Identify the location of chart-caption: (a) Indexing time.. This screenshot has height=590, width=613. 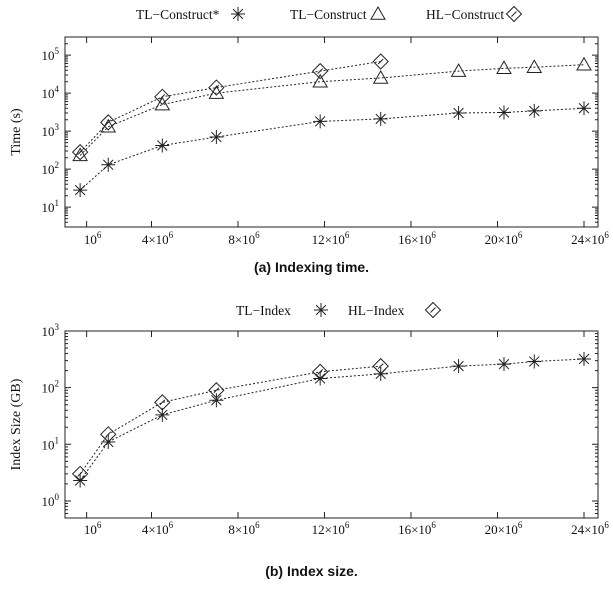
(311, 267).